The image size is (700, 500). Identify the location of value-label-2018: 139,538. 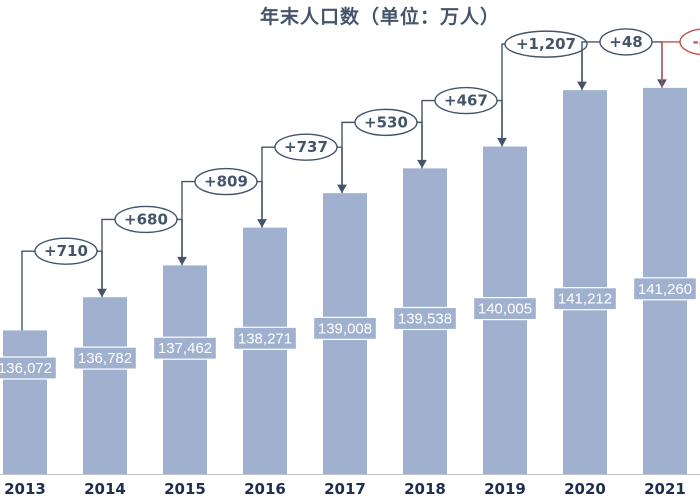
(425, 319).